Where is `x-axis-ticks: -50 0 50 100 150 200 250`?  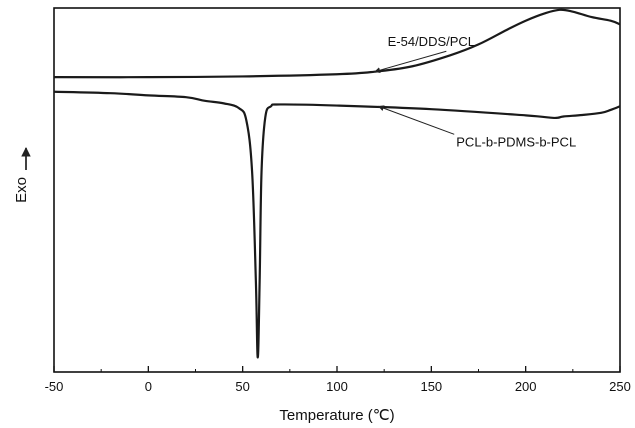 x-axis-ticks: -50 0 50 100 150 200 250 is located at coordinates (338, 380).